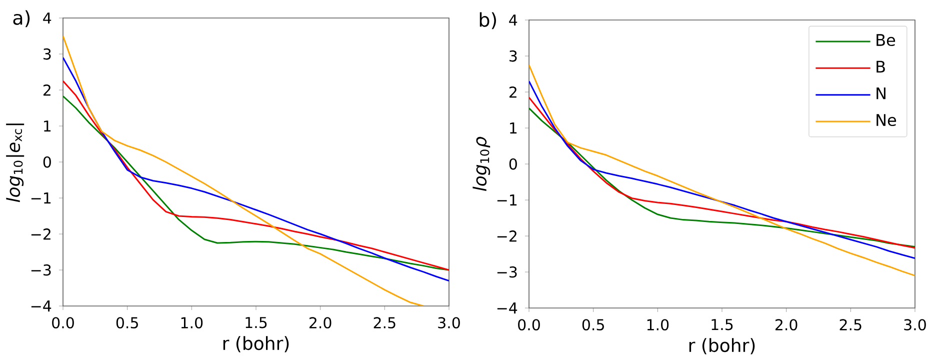 Image resolution: width=939 pixels, height=361 pixels. What do you see at coordinates (488, 21) in the screenshot?
I see `chart-title: b)` at bounding box center [488, 21].